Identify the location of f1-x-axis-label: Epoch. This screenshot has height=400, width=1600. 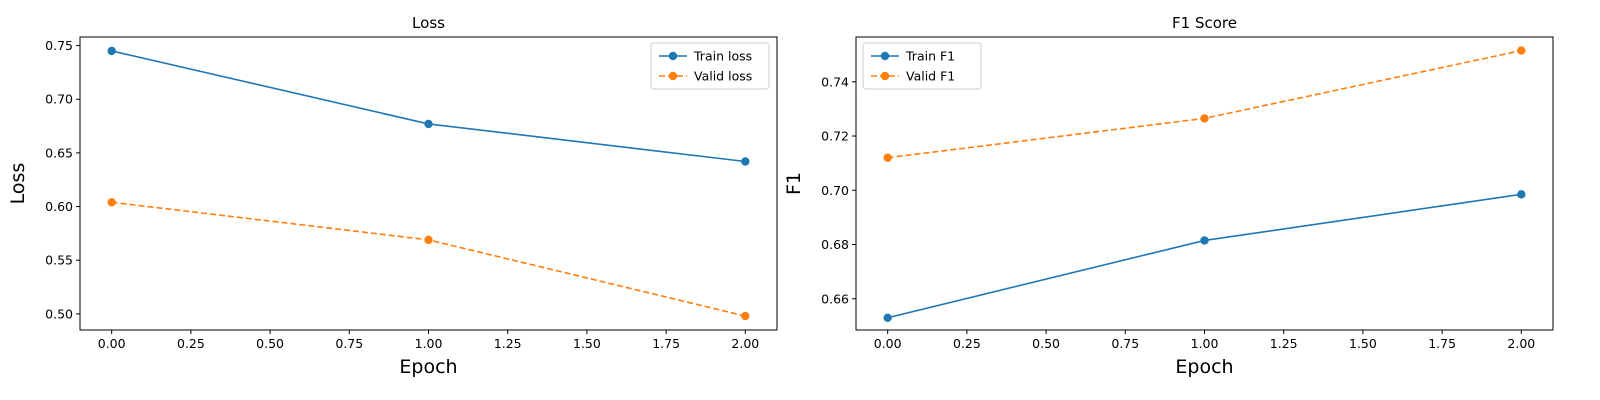
(1204, 367).